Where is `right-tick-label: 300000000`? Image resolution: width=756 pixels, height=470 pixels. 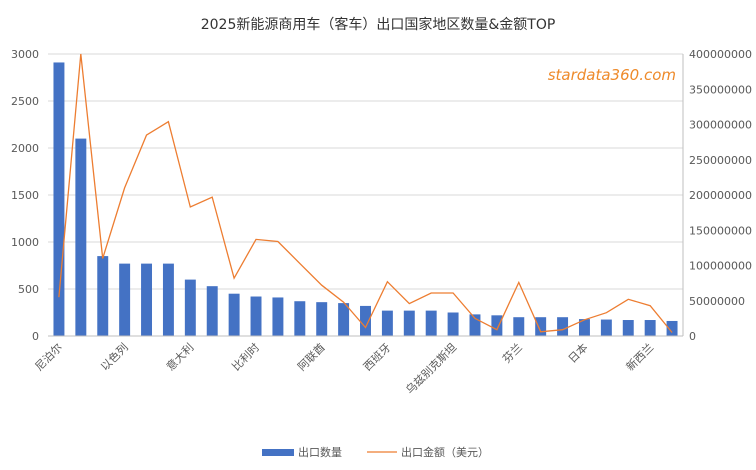
right-tick-label: 300000000 is located at coordinates (720, 125).